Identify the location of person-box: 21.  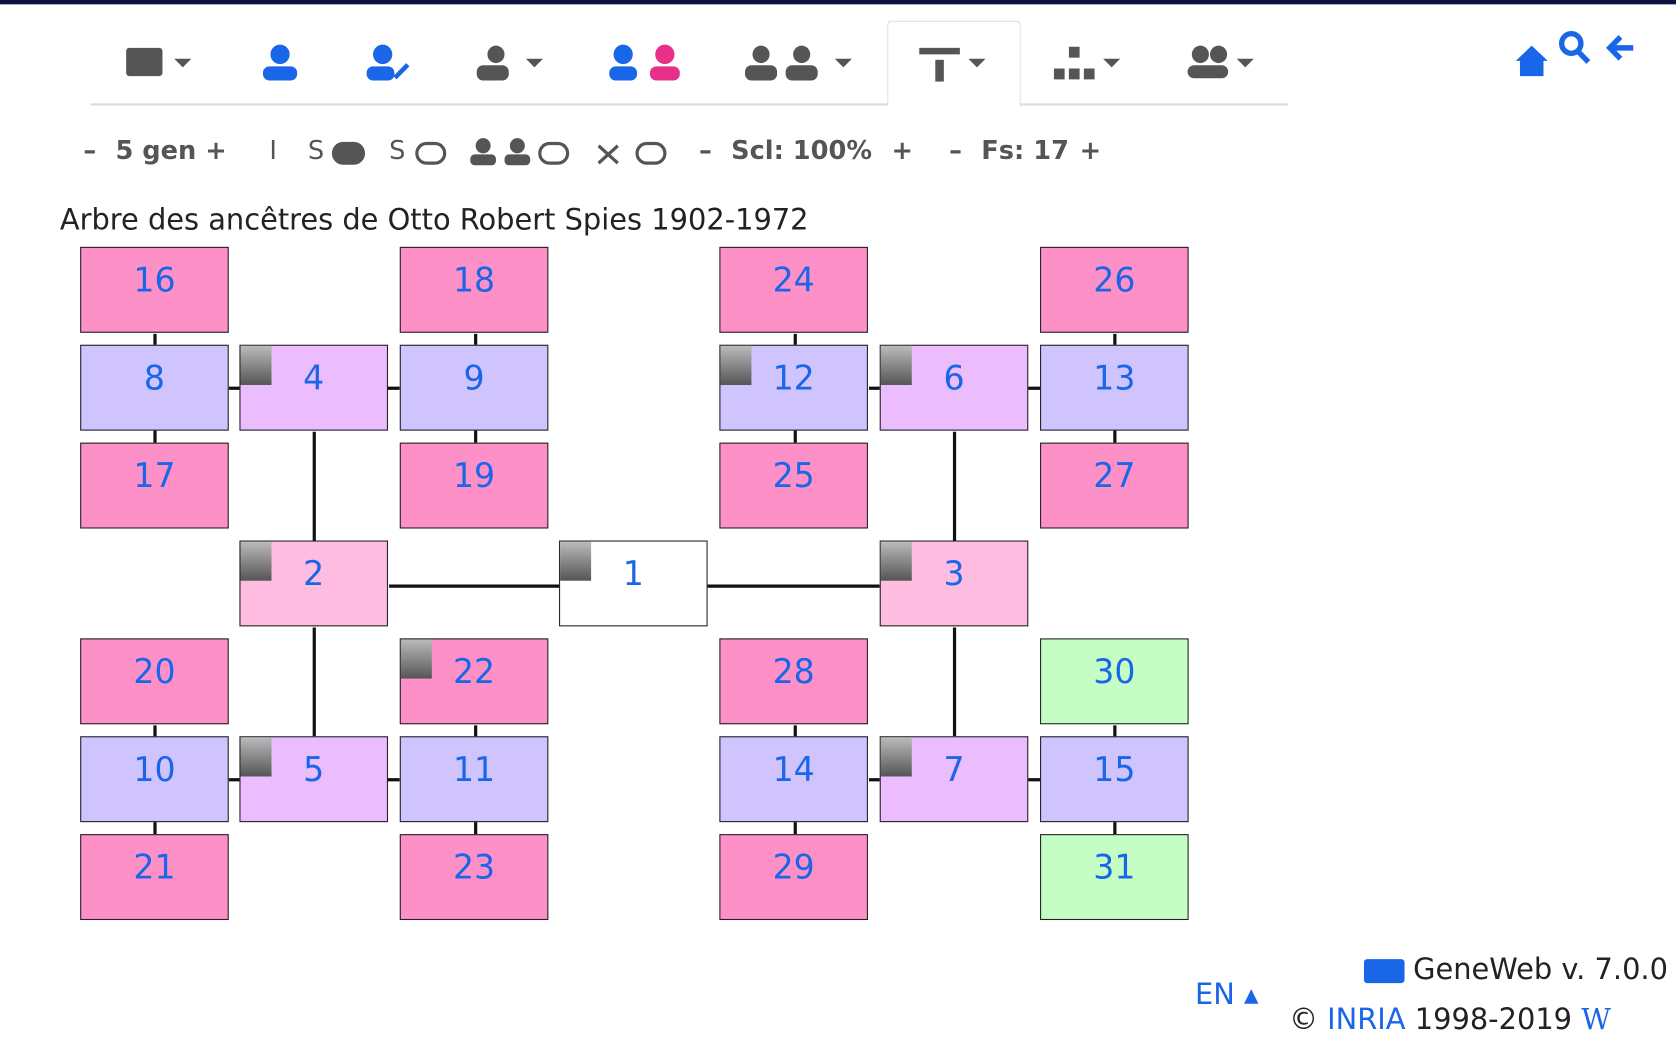
(154, 877).